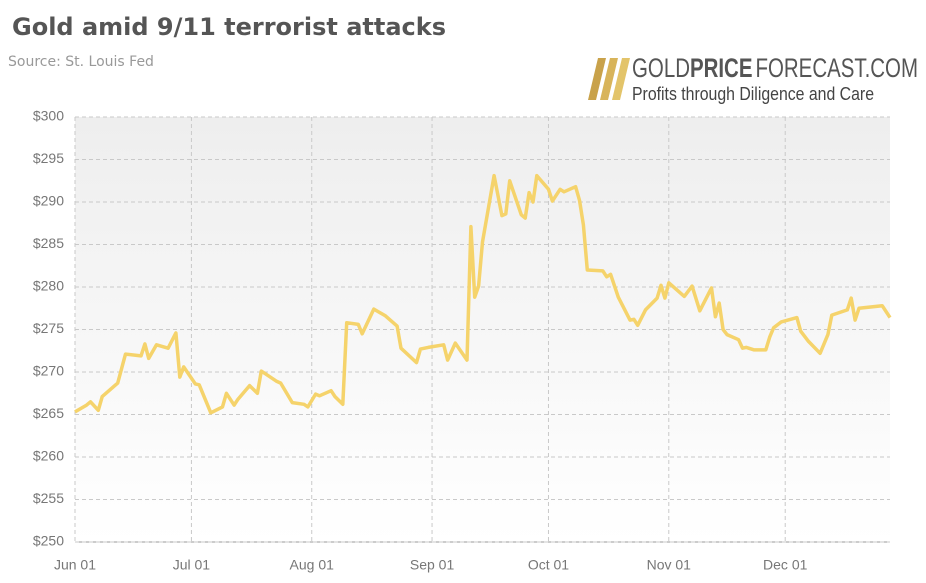 Image resolution: width=926 pixels, height=583 pixels. What do you see at coordinates (785, 565) in the screenshot?
I see `x-tick-label: Dec 01` at bounding box center [785, 565].